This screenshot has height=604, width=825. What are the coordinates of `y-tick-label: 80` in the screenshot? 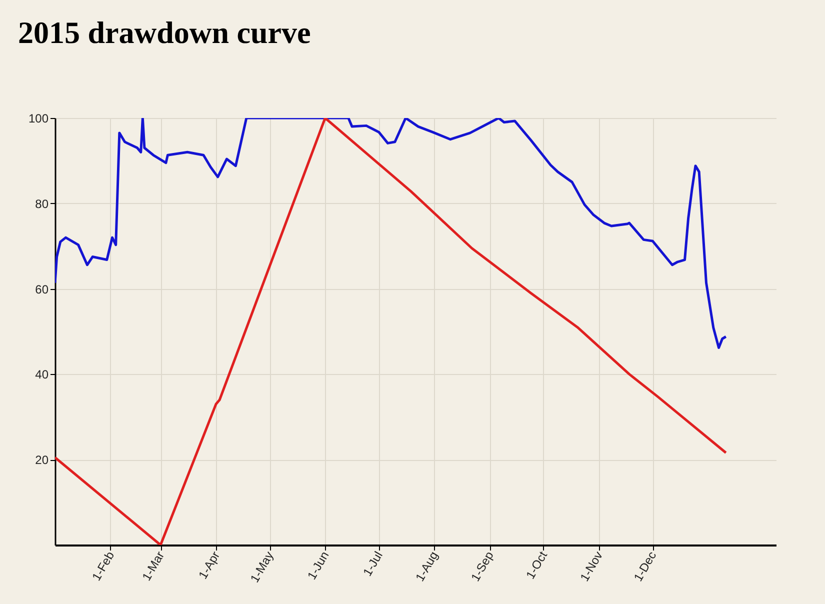 It's located at (42, 203).